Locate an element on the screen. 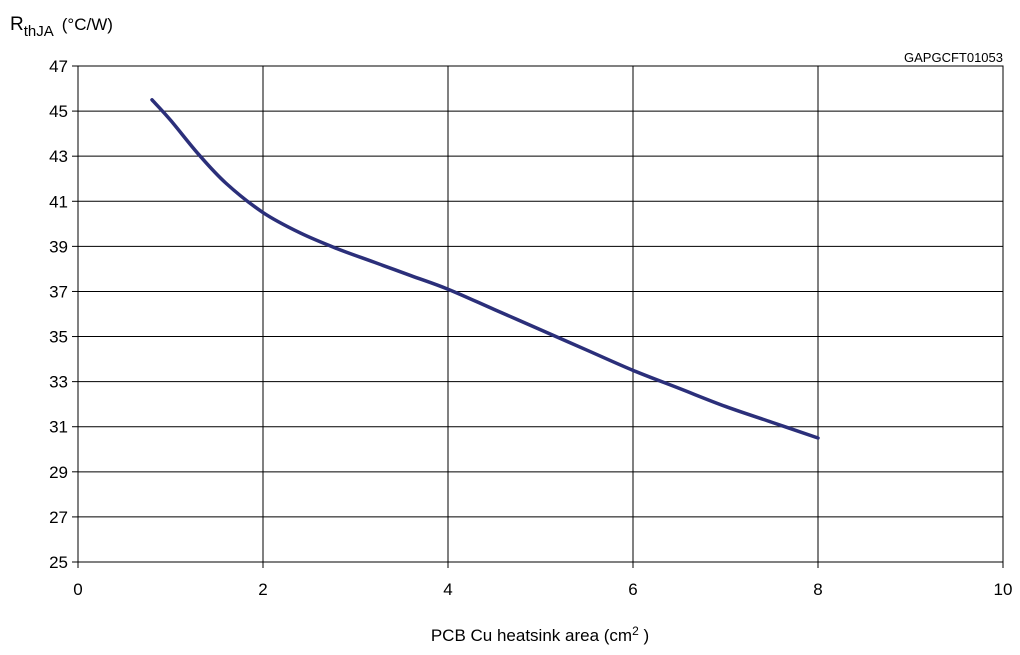  y-tick-label: 43 is located at coordinates (58, 156).